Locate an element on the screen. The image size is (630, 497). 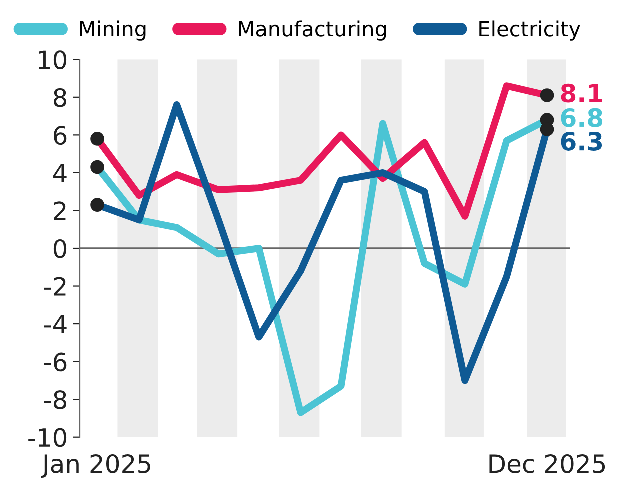
y-tick-label: -8 is located at coordinates (55, 400).